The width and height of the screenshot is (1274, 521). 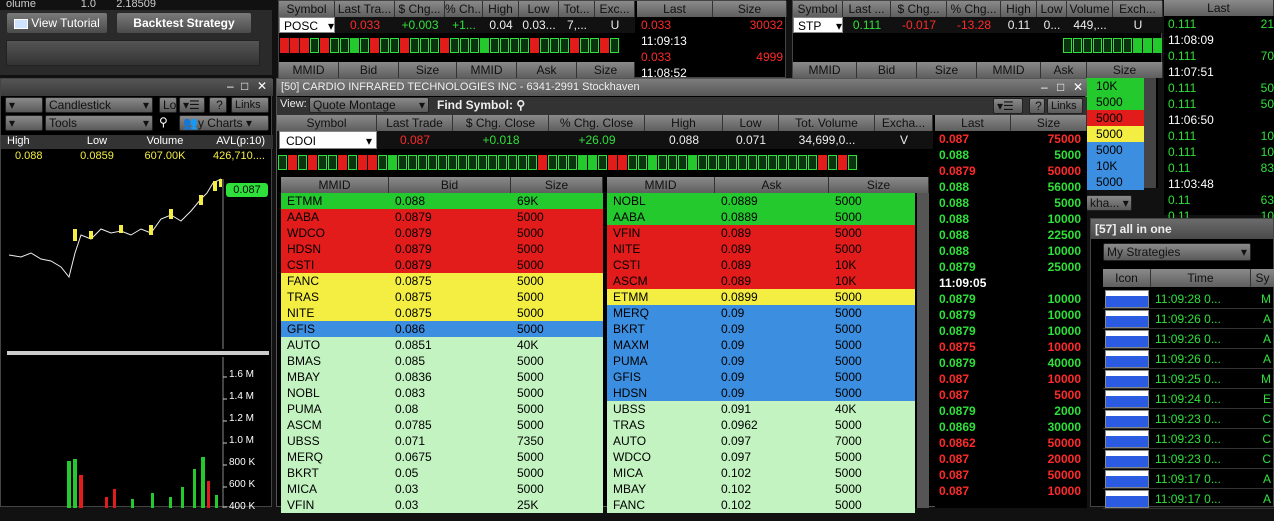 What do you see at coordinates (442, 329) in the screenshot?
I see `book-row: GFIS 0.086 5000` at bounding box center [442, 329].